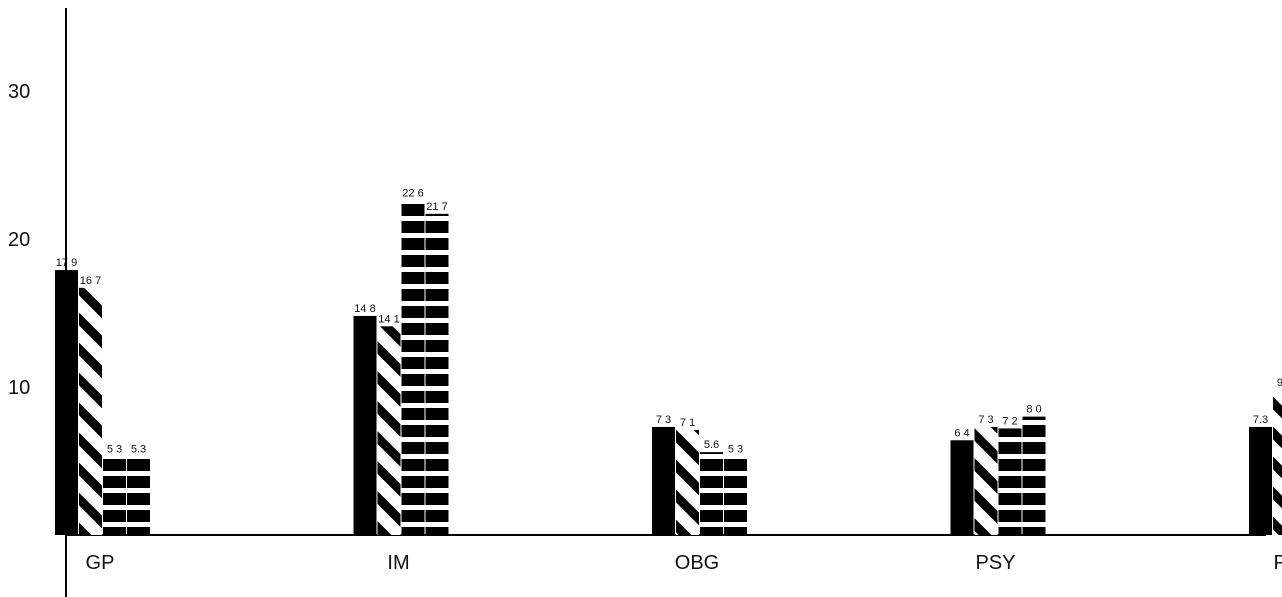 This screenshot has width=1282, height=597. I want to click on data-label: 7.3, so click(1260, 420).